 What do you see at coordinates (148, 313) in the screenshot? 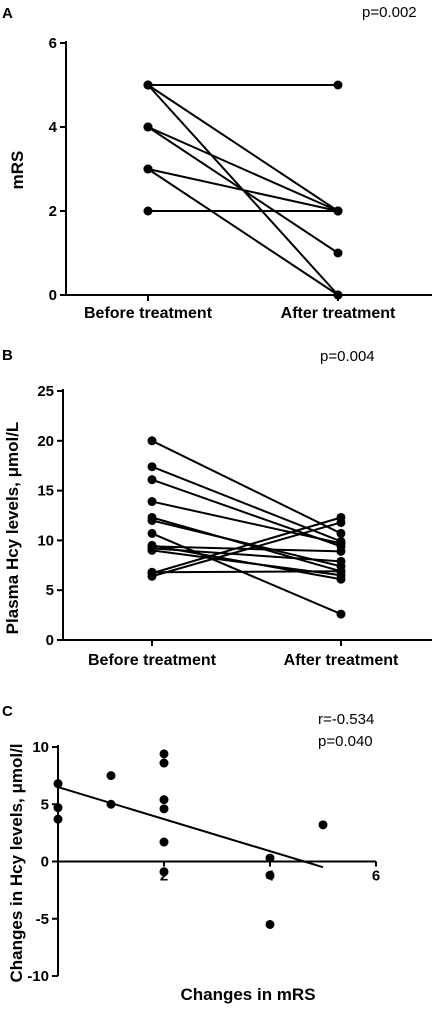
I see `x-category-before-a: Before treatment` at bounding box center [148, 313].